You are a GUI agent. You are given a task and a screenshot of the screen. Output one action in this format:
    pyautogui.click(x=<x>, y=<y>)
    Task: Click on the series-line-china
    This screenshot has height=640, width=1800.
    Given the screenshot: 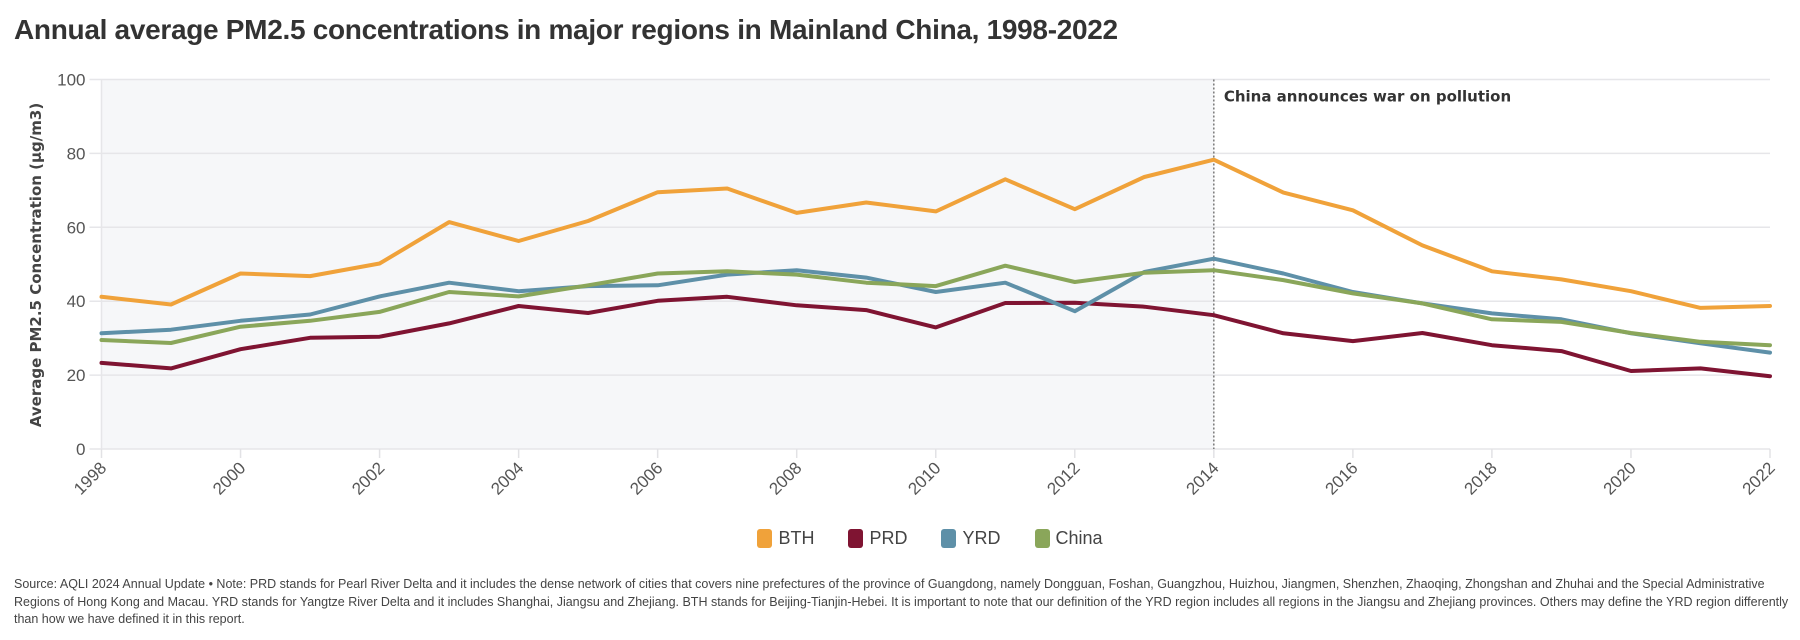 What is the action you would take?
    pyautogui.click(x=935, y=305)
    